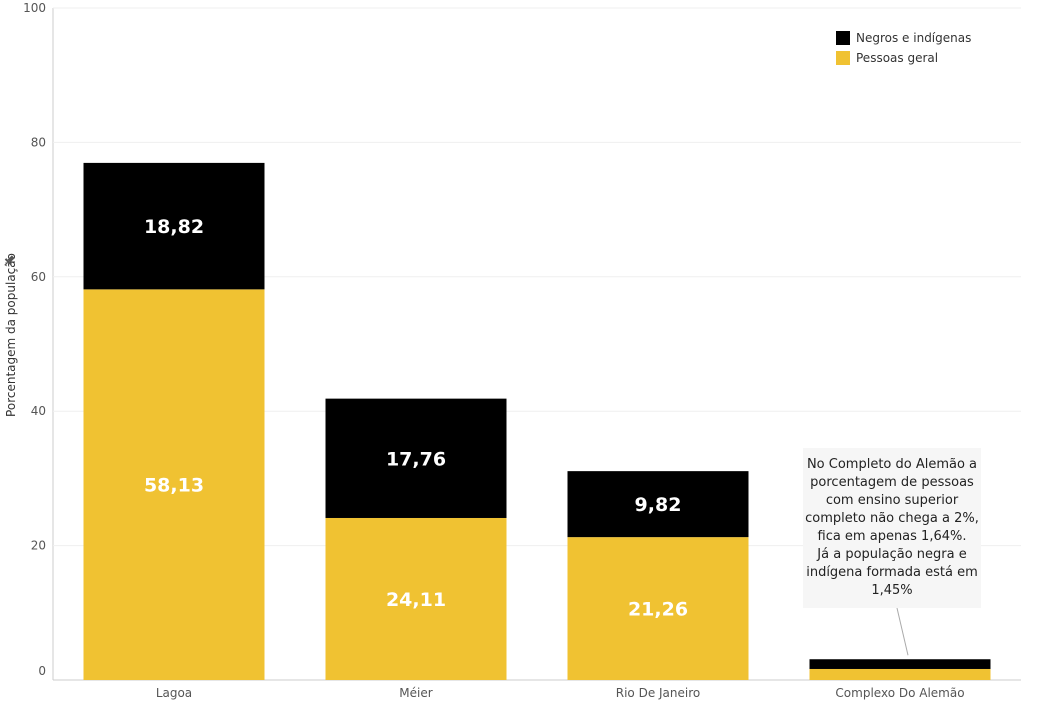 The image size is (1045, 724). What do you see at coordinates (899, 693) in the screenshot?
I see `x-category-label: Complexo Do Alemão` at bounding box center [899, 693].